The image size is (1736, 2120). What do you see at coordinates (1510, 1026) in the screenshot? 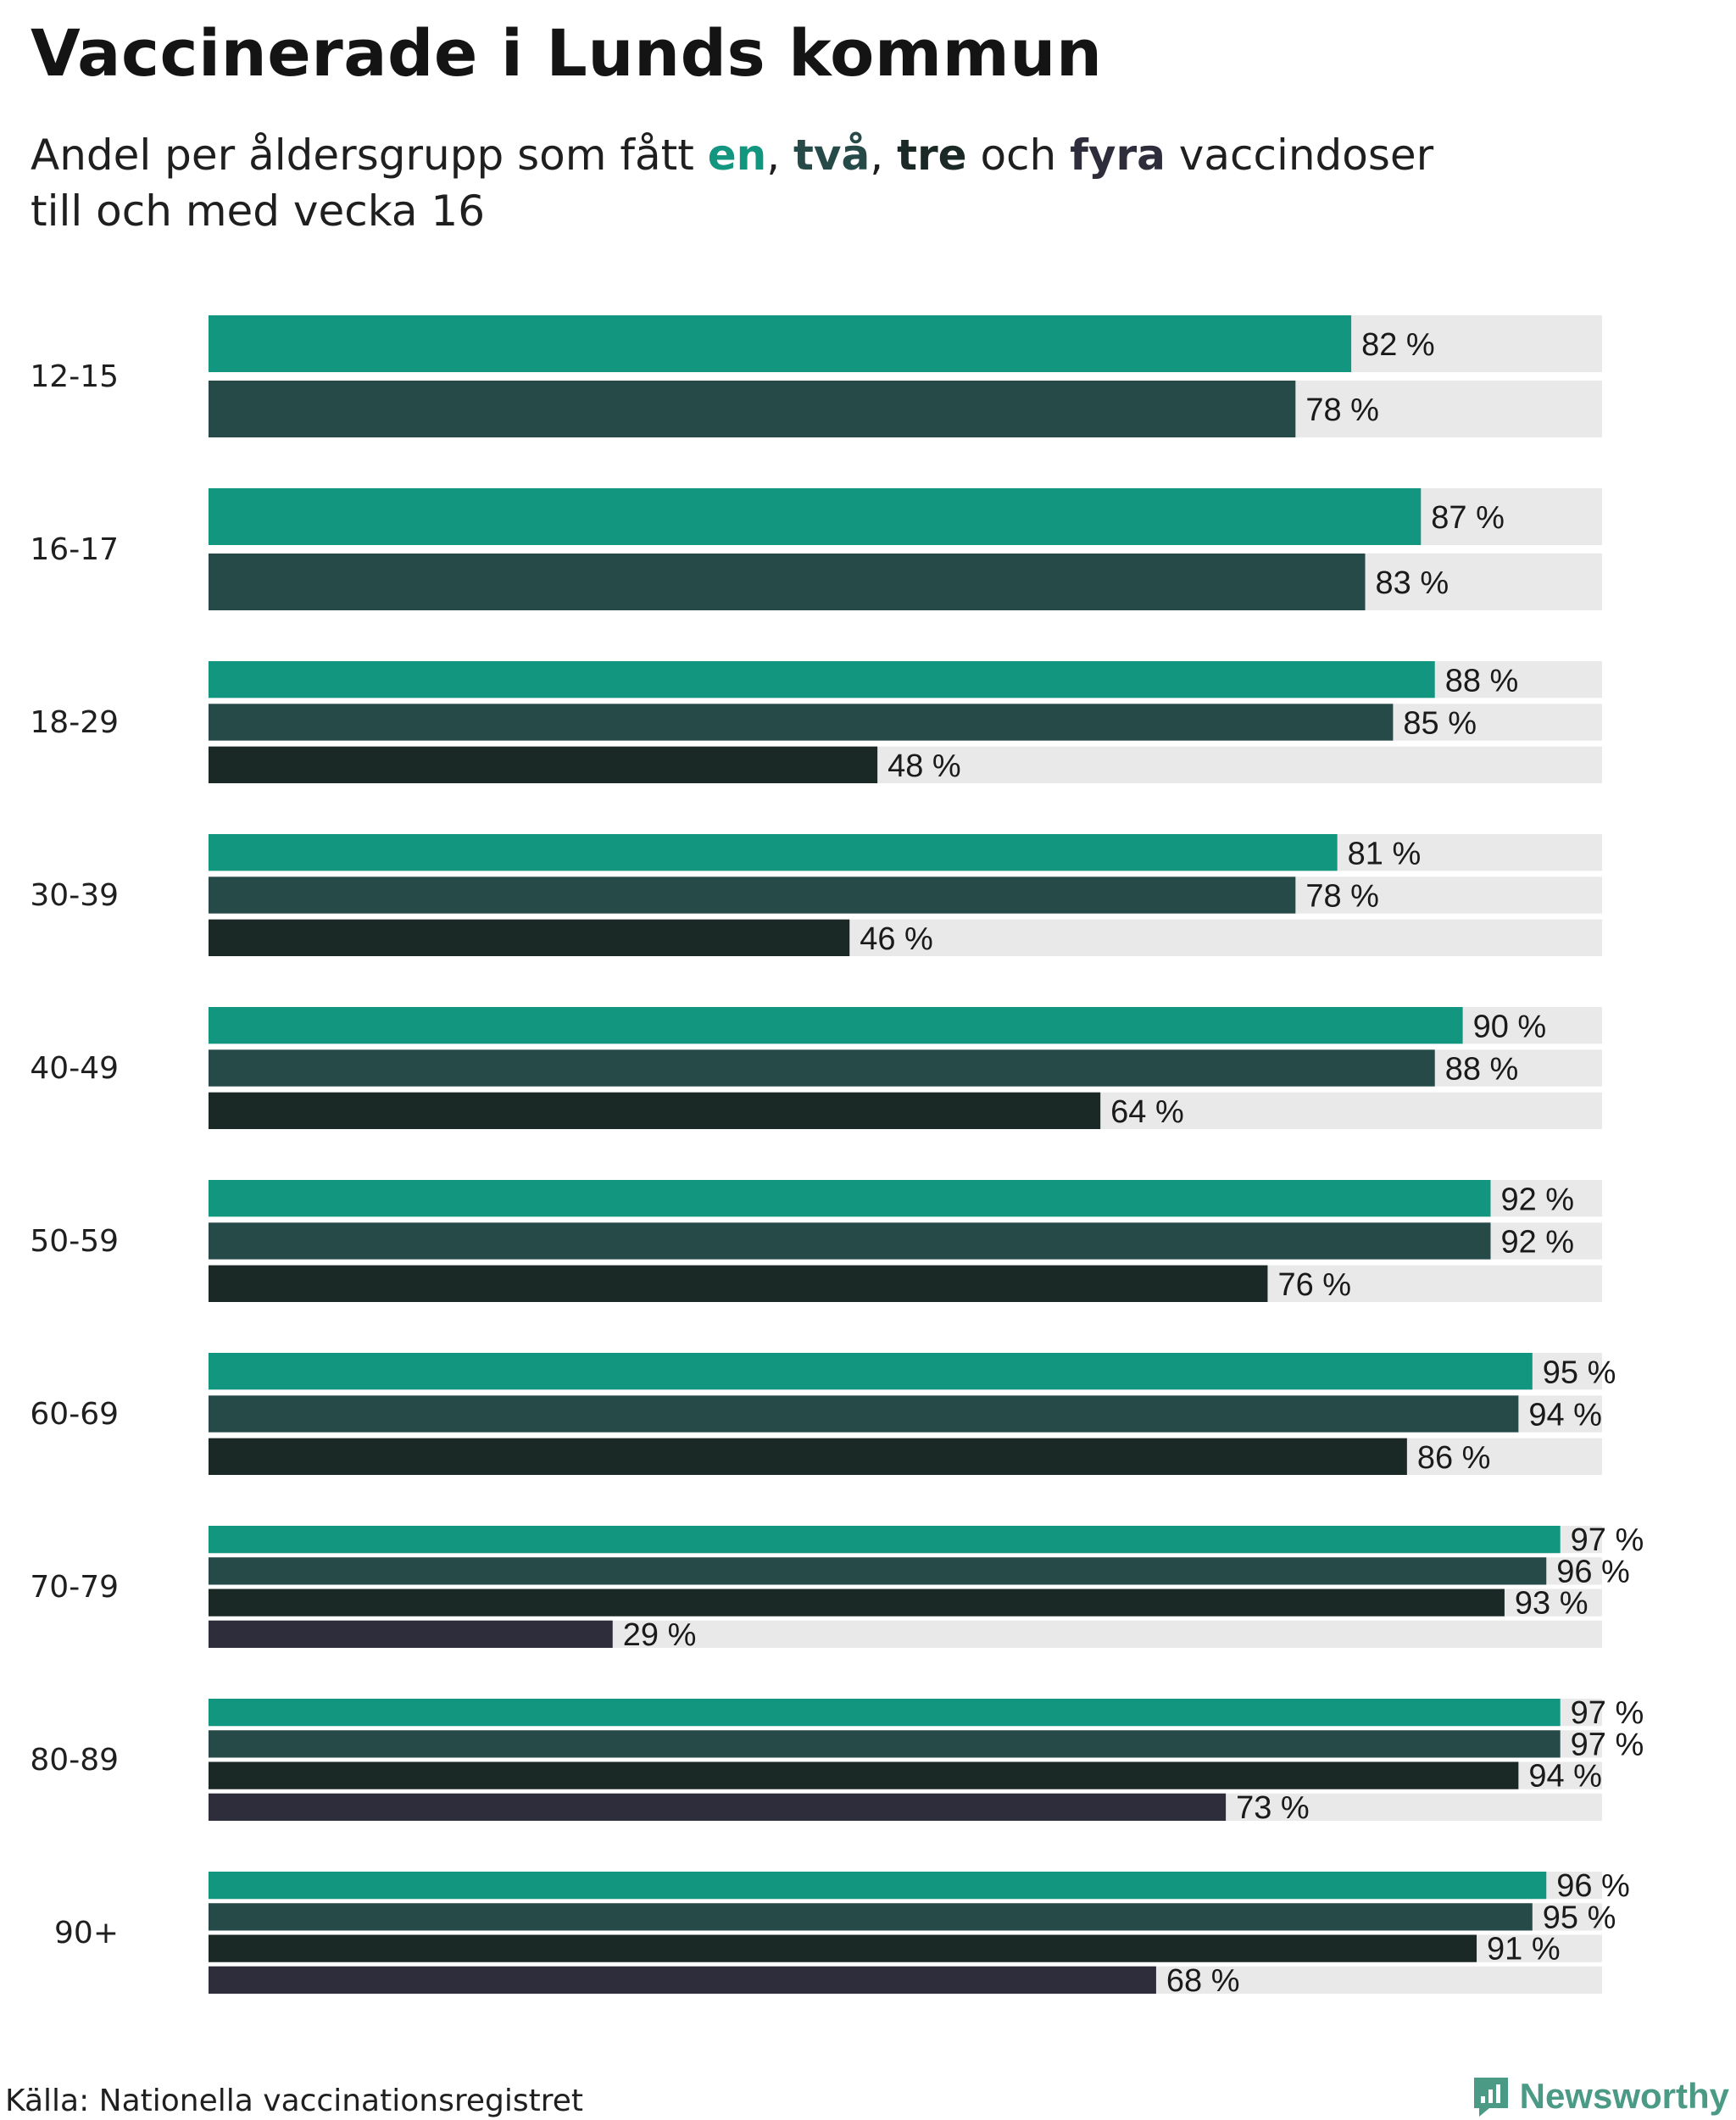
I see `data-label: 90 %` at bounding box center [1510, 1026].